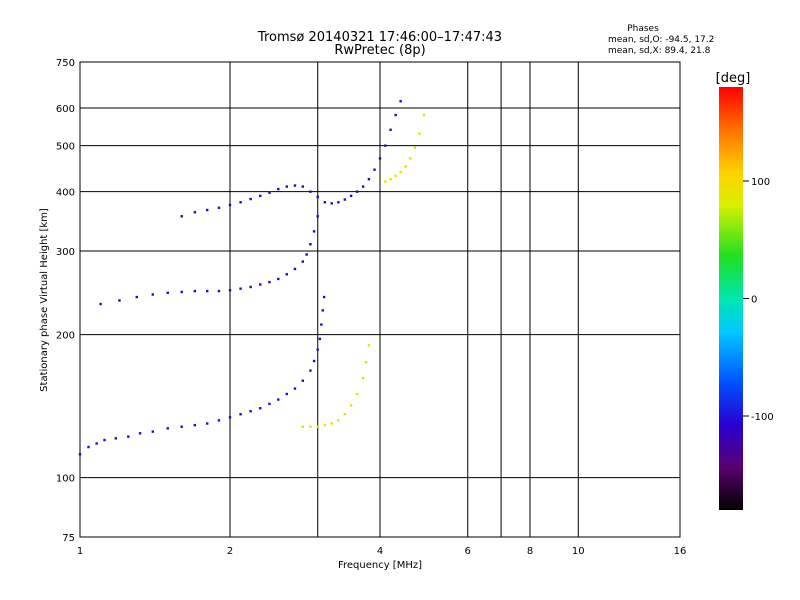  I want to click on x-tick-label: 6, so click(468, 551).